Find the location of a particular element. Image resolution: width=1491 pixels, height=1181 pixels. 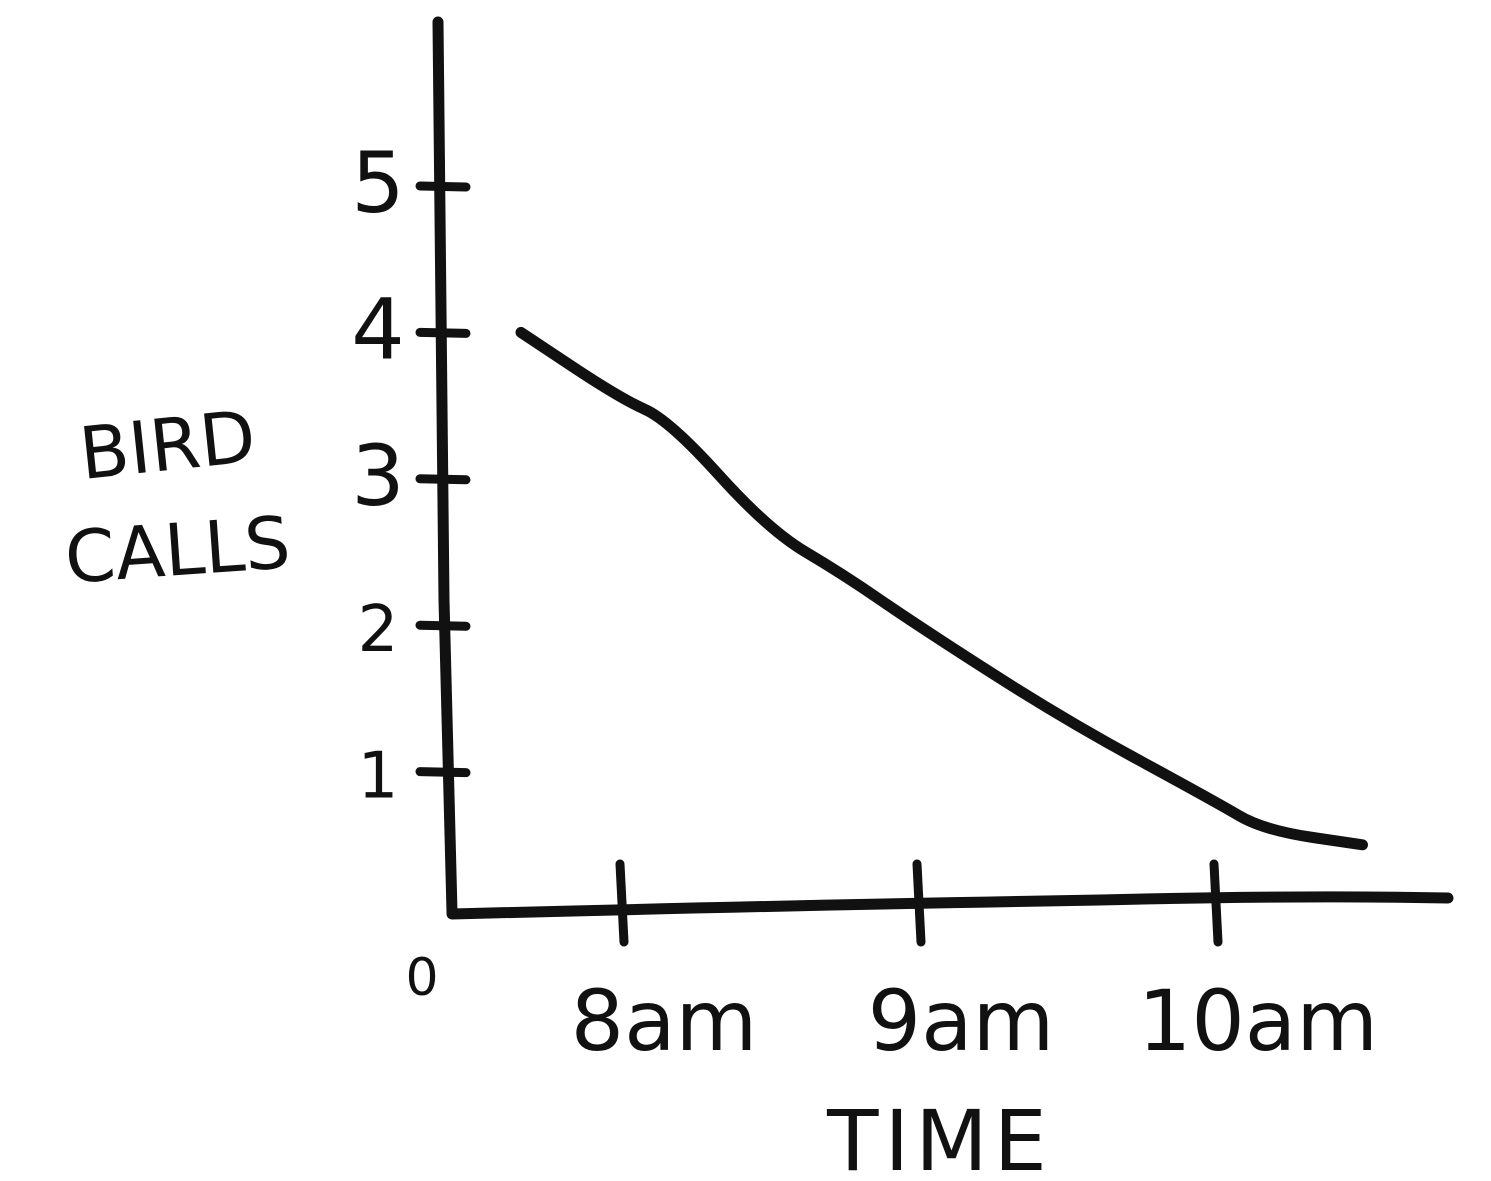

y-axis-label-line1: BIRD is located at coordinates (168, 445).